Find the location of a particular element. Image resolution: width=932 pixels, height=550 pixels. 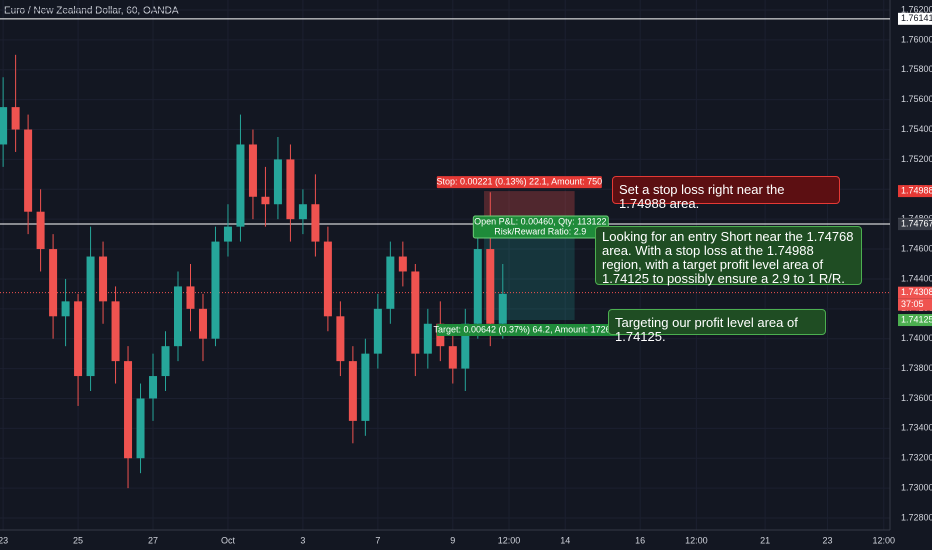

stop-label-box is located at coordinates (519, 182).